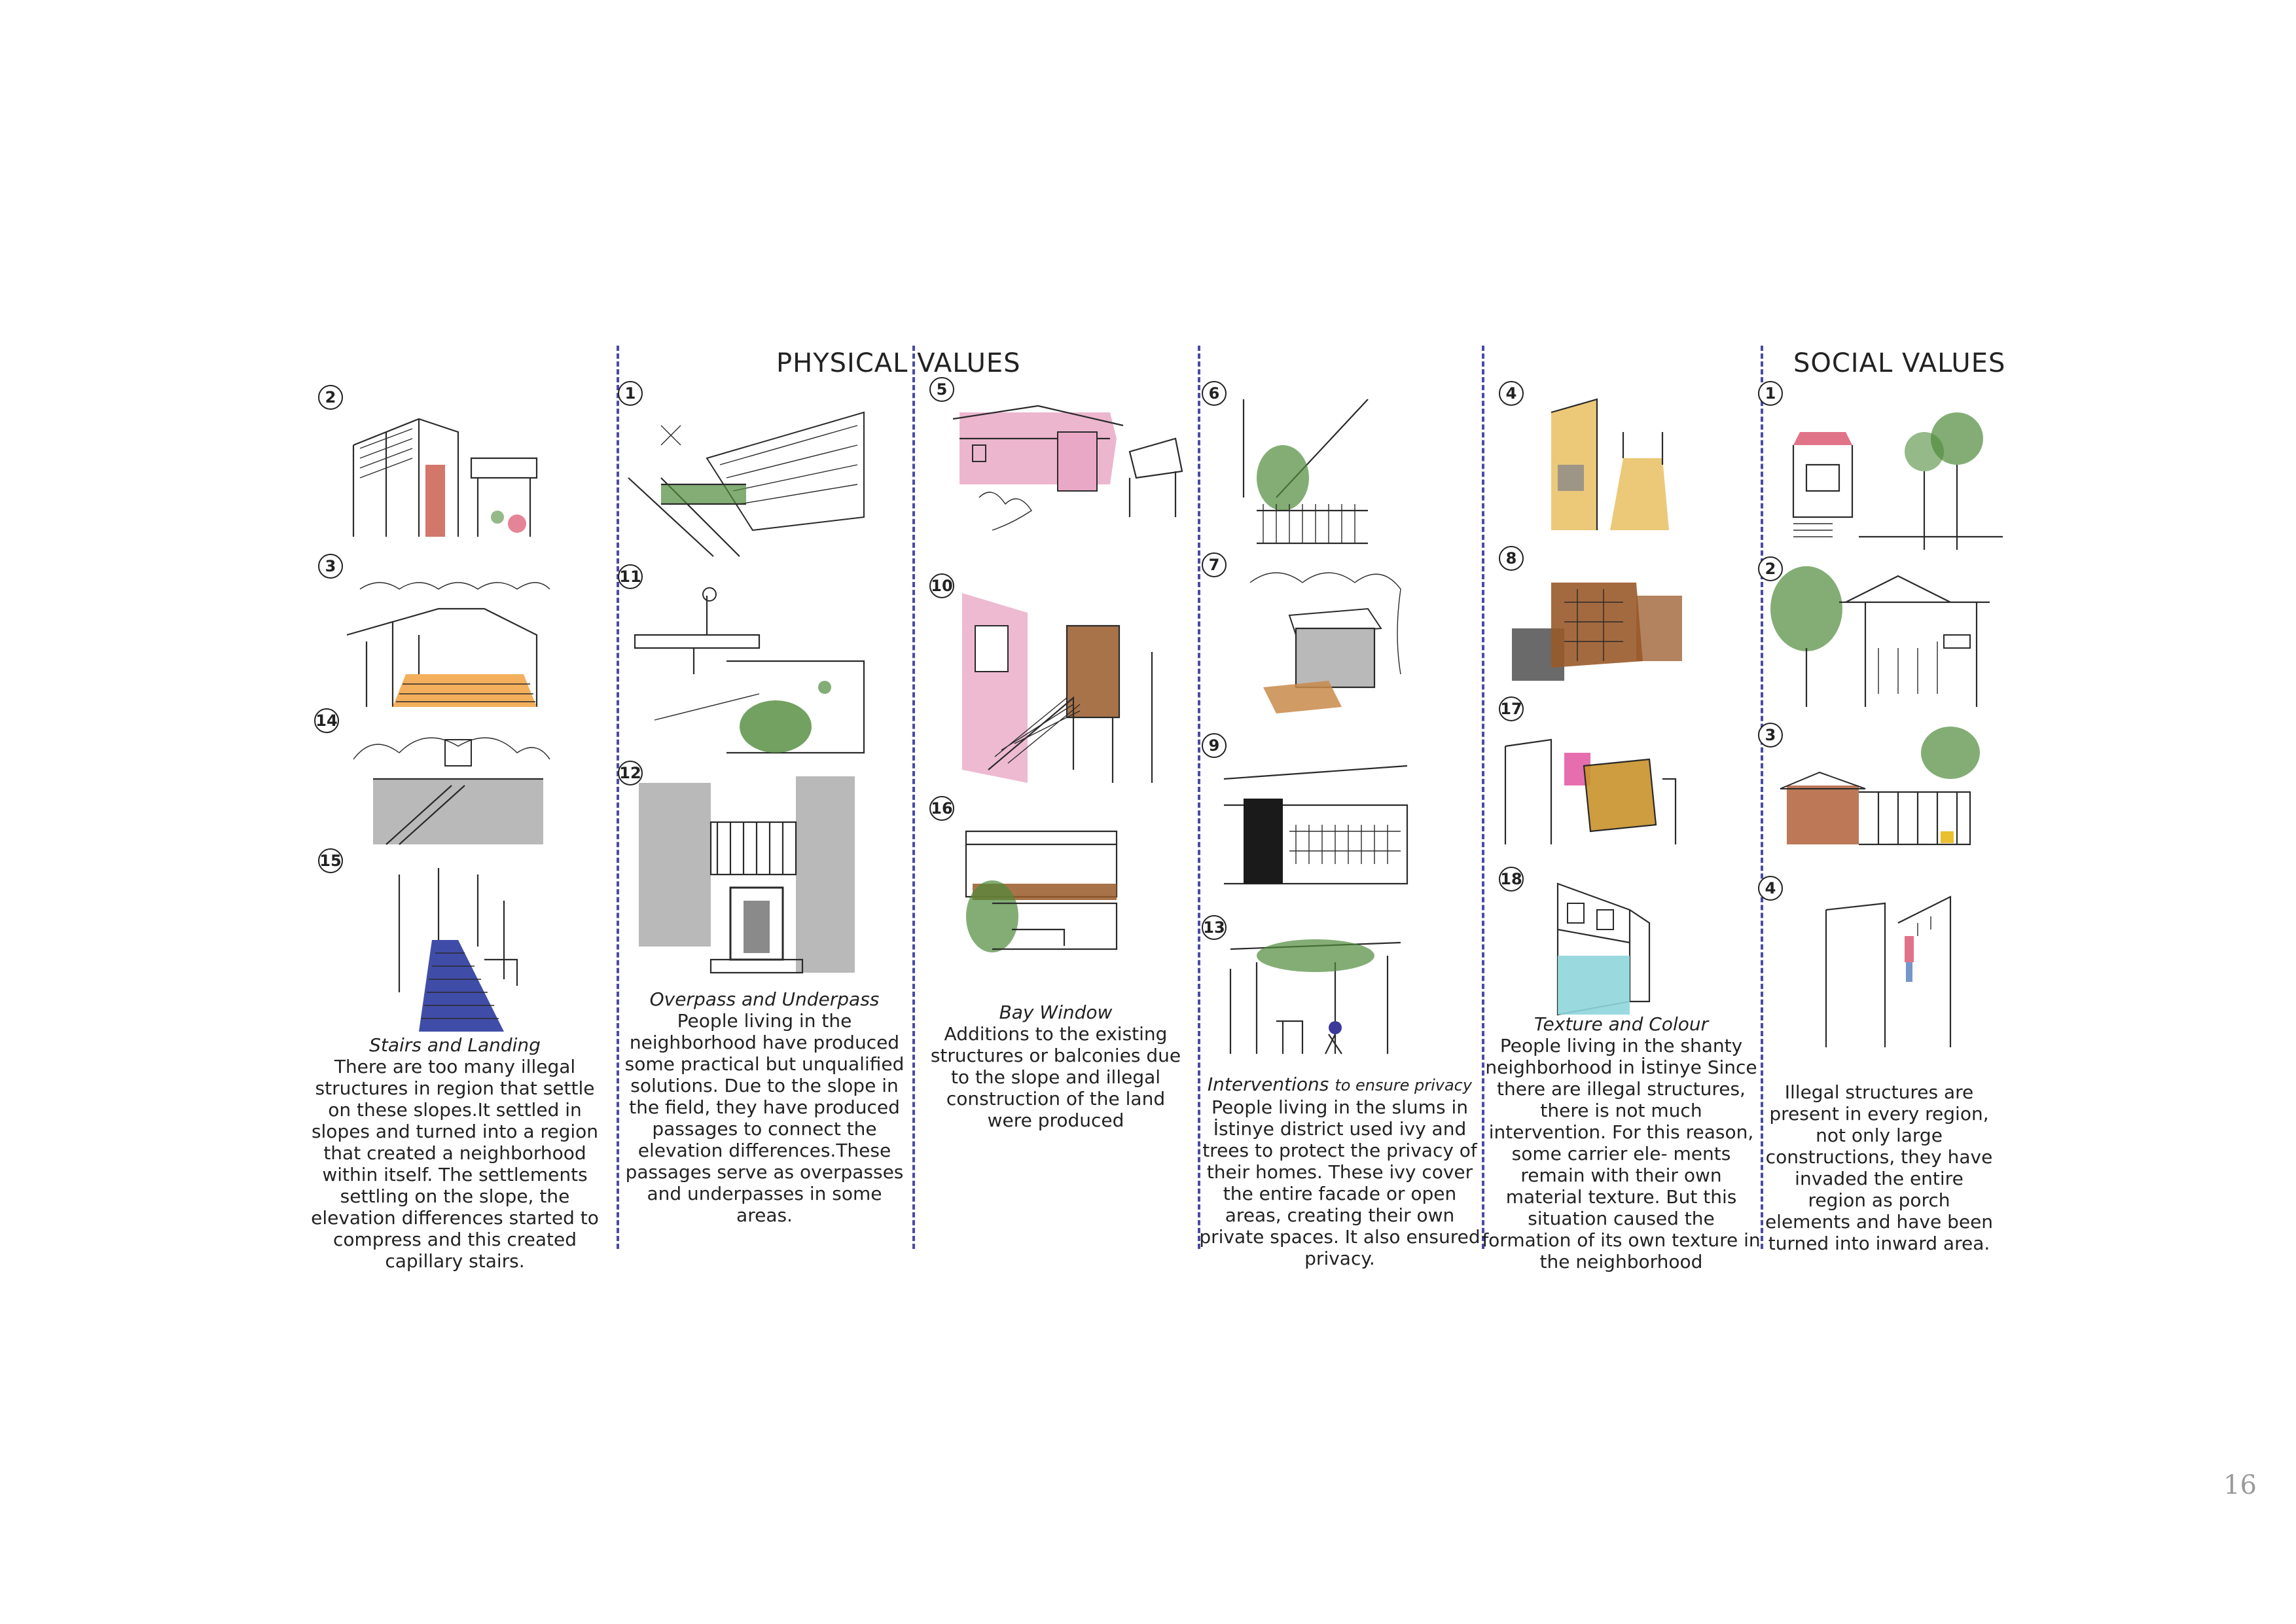  Describe the element at coordinates (1511, 558) in the screenshot. I see `sketch-number: 8` at that location.